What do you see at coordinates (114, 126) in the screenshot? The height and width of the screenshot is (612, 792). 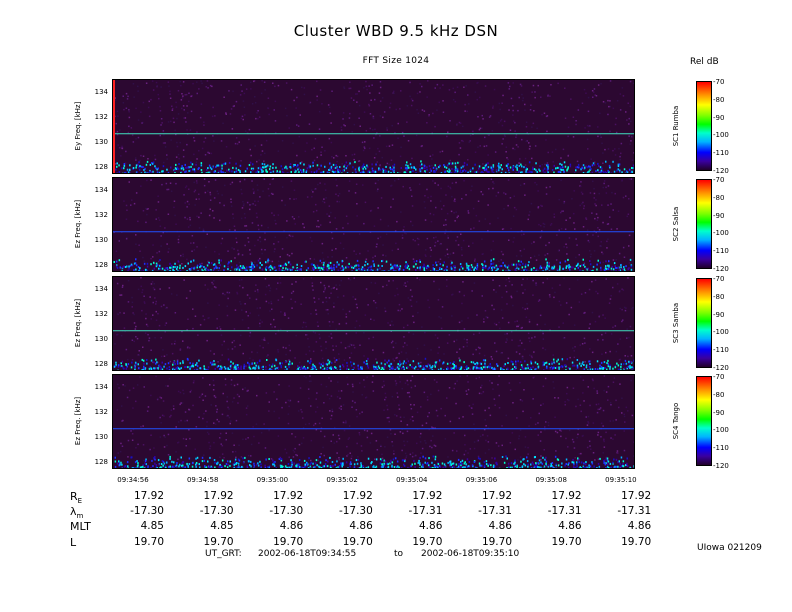 I see `edge-marker` at bounding box center [114, 126].